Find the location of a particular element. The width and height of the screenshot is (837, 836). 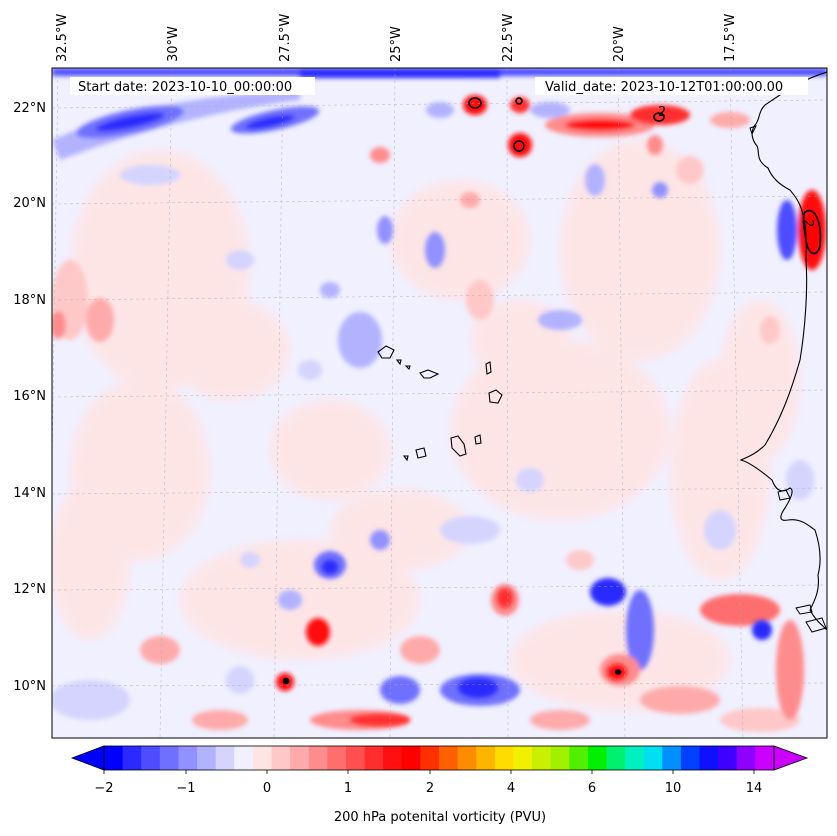

colorbar-max-extend is located at coordinates (791, 758).